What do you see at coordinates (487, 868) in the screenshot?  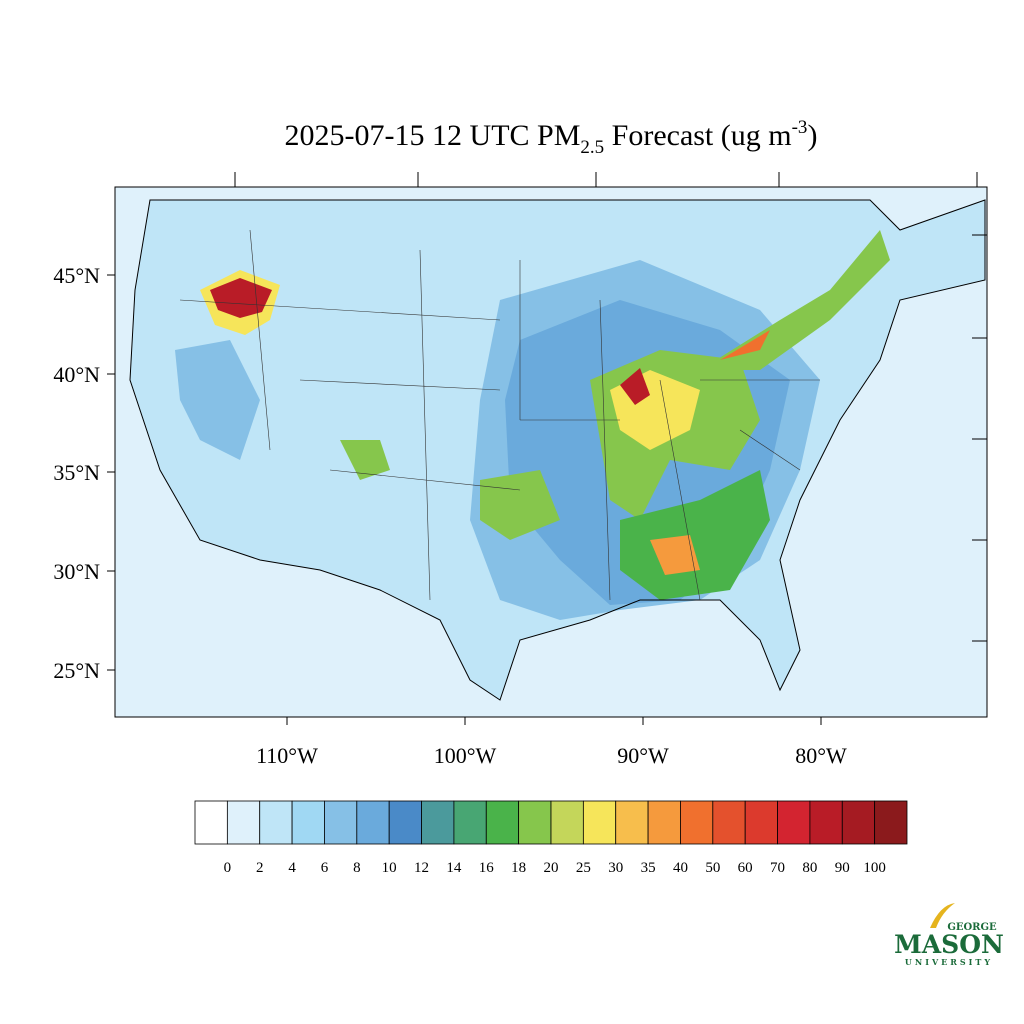 I see `colorbar-label: 16` at bounding box center [487, 868].